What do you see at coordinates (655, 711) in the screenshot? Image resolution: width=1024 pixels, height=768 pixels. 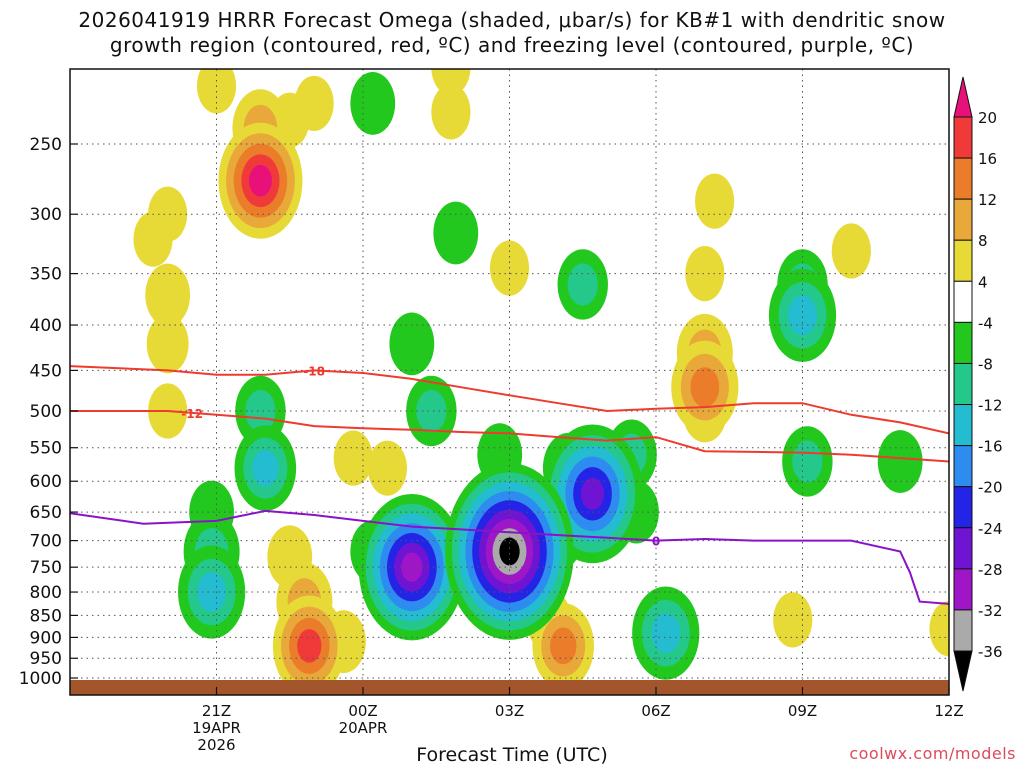 I see `x-tick-label: 06Z` at bounding box center [655, 711].